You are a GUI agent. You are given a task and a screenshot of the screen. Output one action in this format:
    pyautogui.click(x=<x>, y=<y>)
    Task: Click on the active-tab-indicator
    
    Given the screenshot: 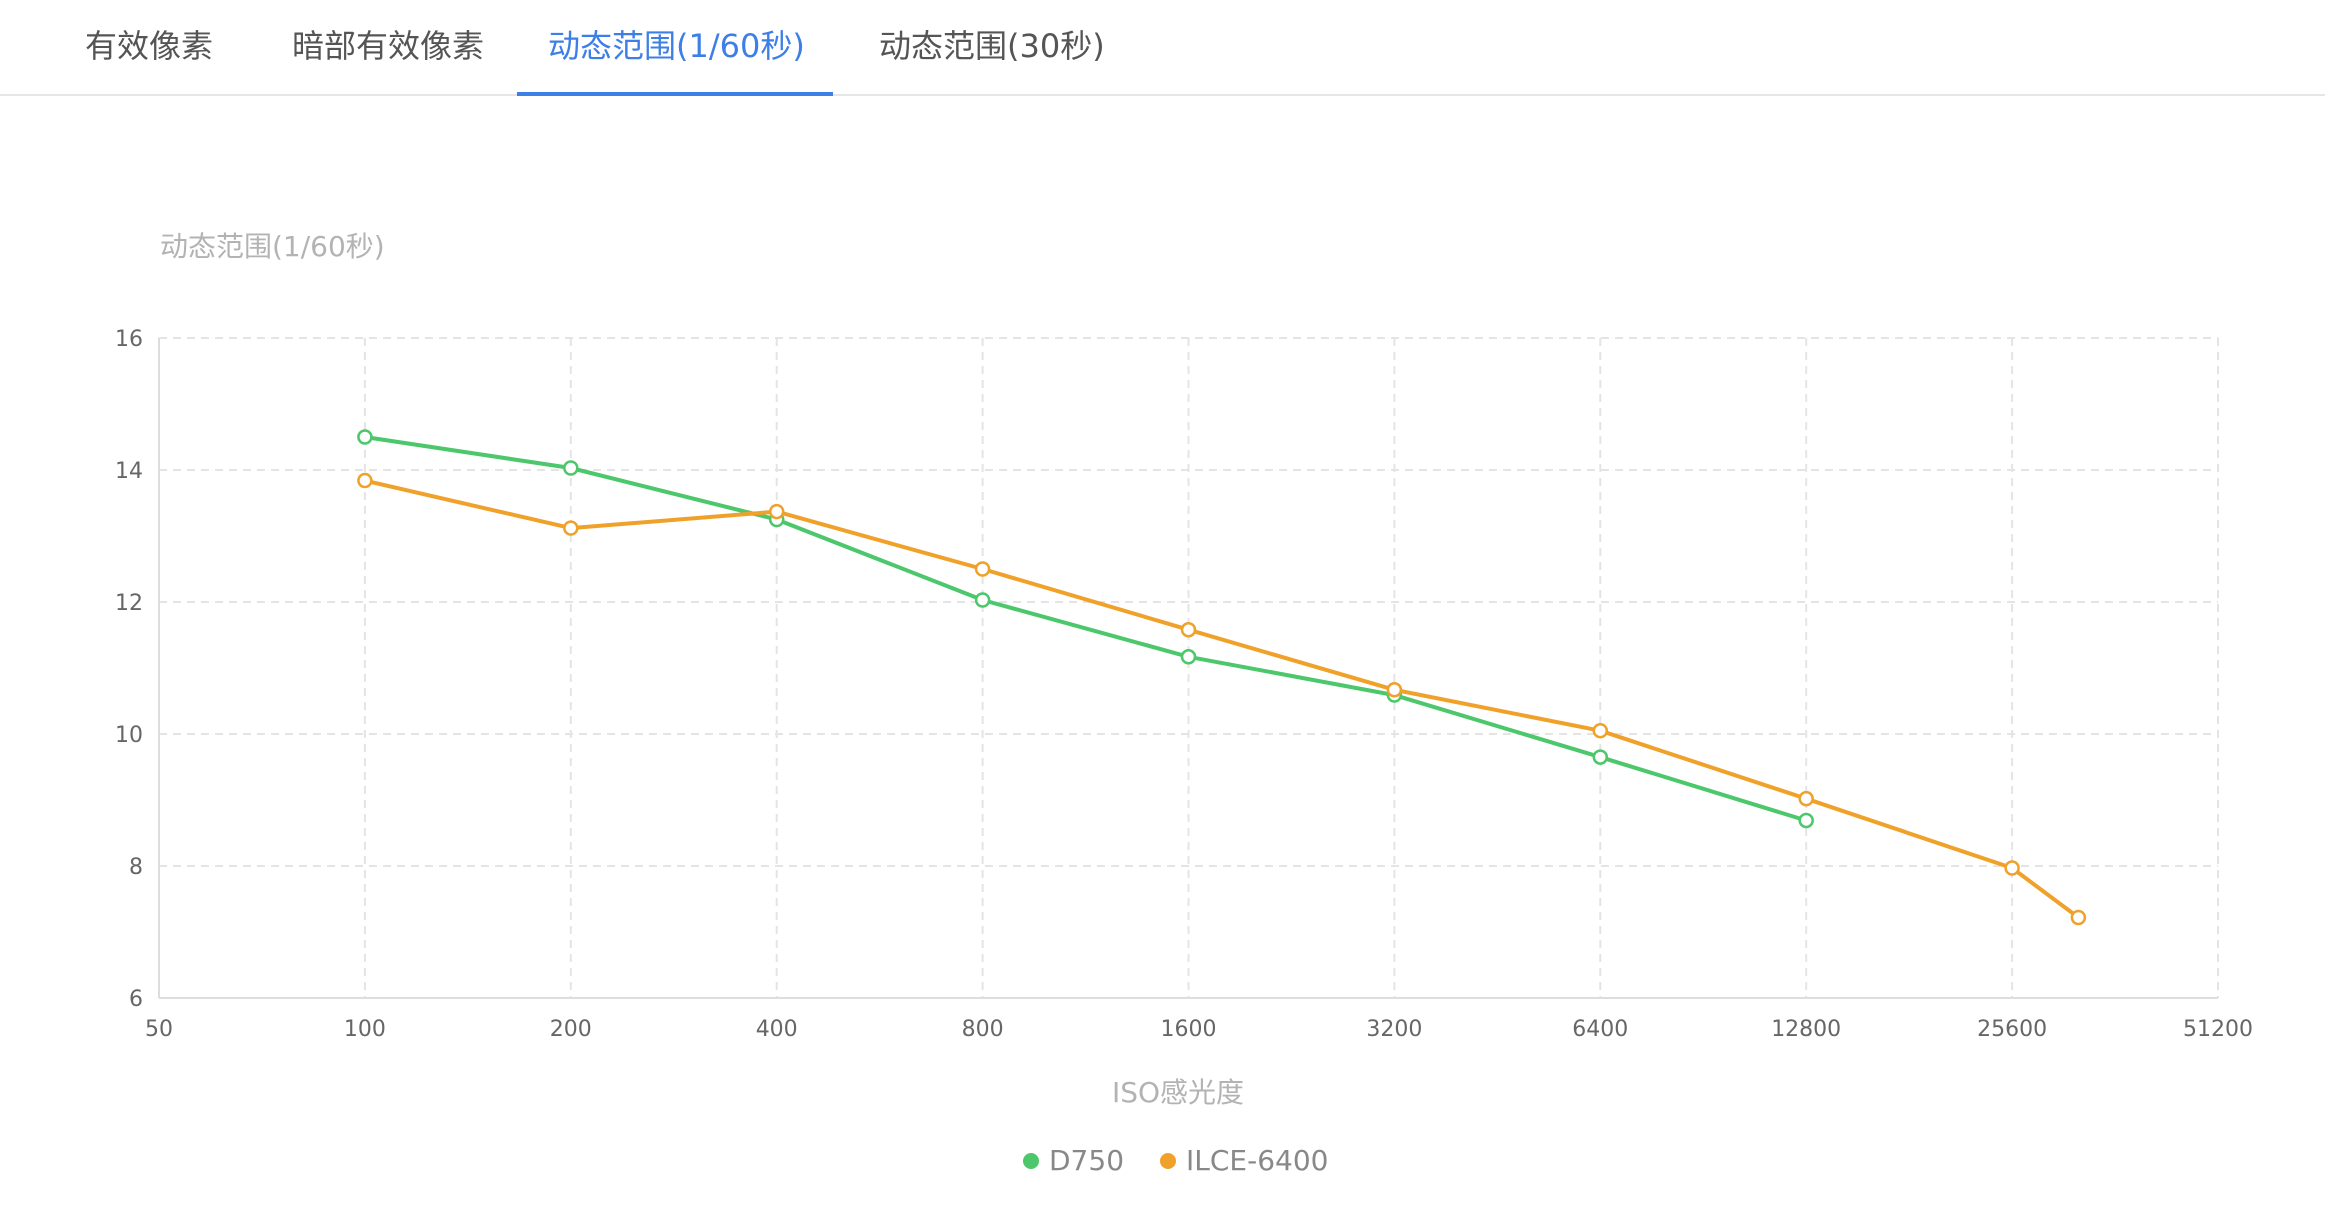 What is the action you would take?
    pyautogui.click(x=675, y=94)
    